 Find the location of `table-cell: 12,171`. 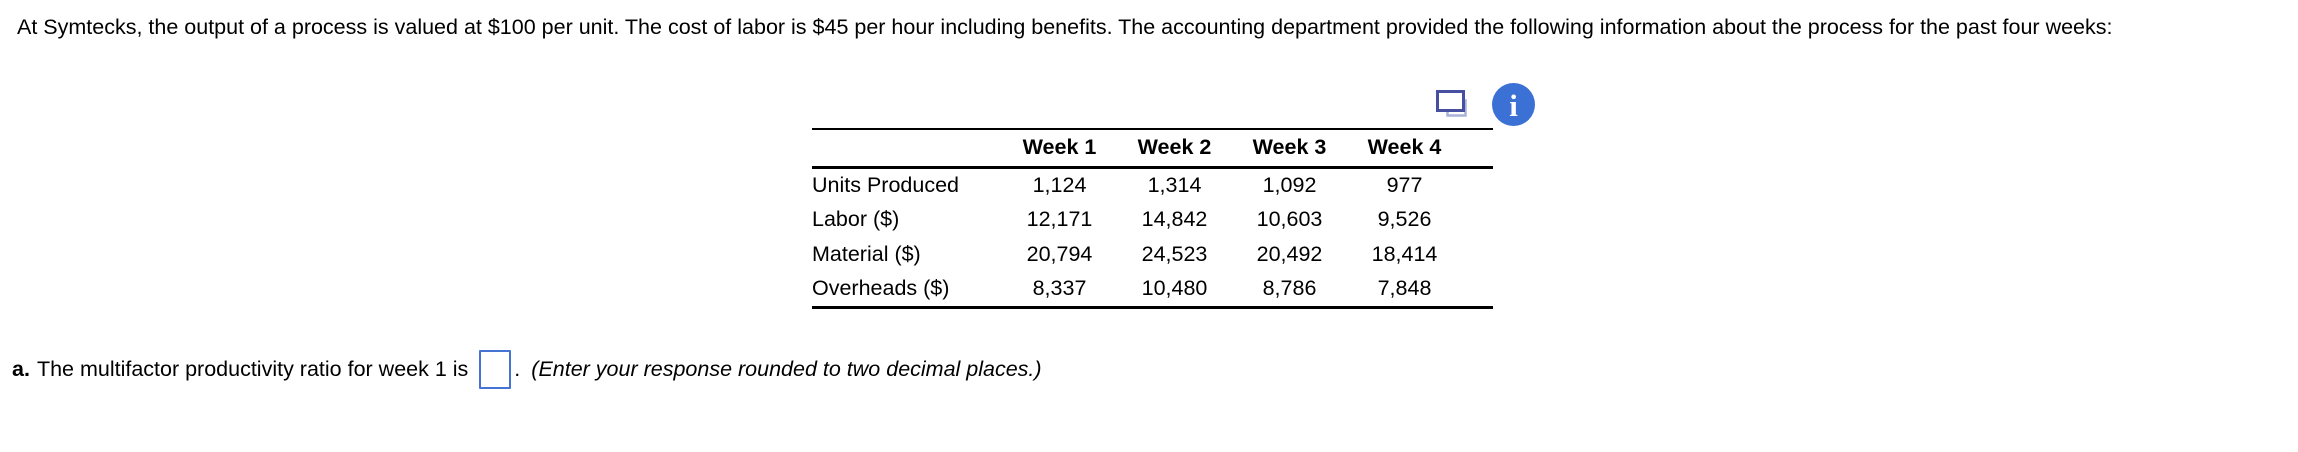

table-cell: 12,171 is located at coordinates (1059, 219).